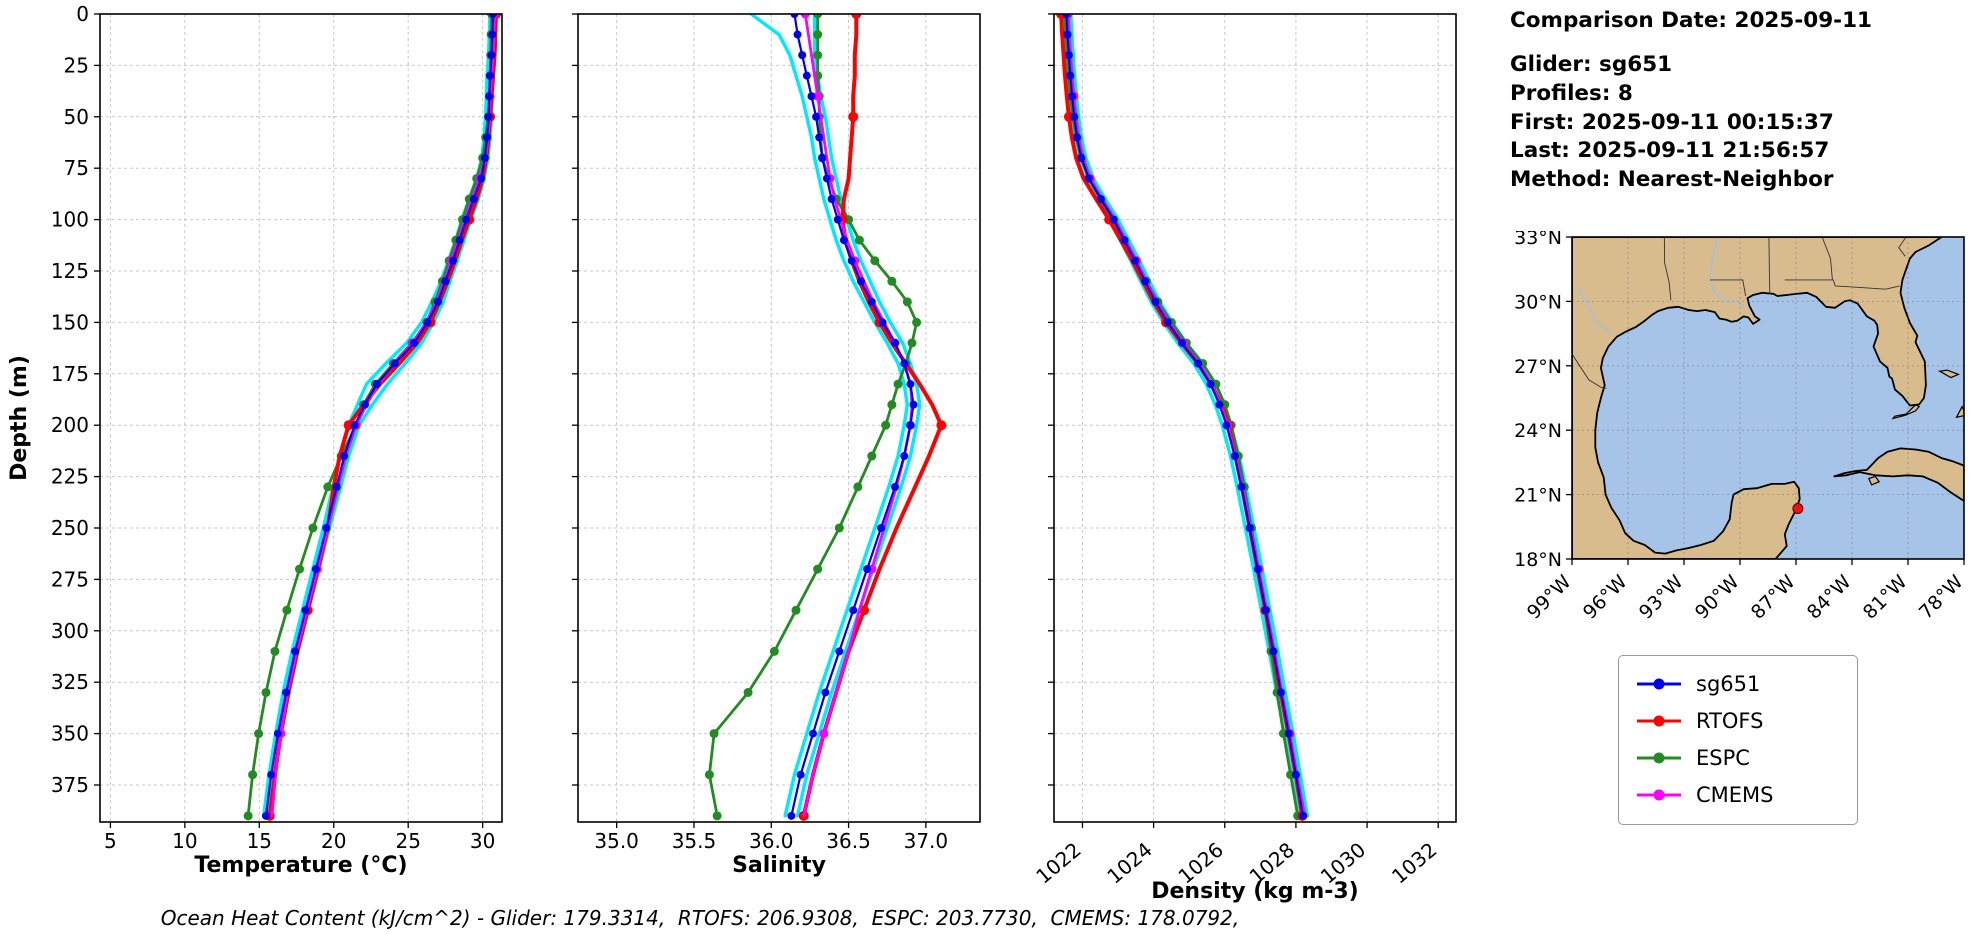 The height and width of the screenshot is (934, 1987). Describe the element at coordinates (1941, 597) in the screenshot. I see `svg-text: 78°W` at that location.